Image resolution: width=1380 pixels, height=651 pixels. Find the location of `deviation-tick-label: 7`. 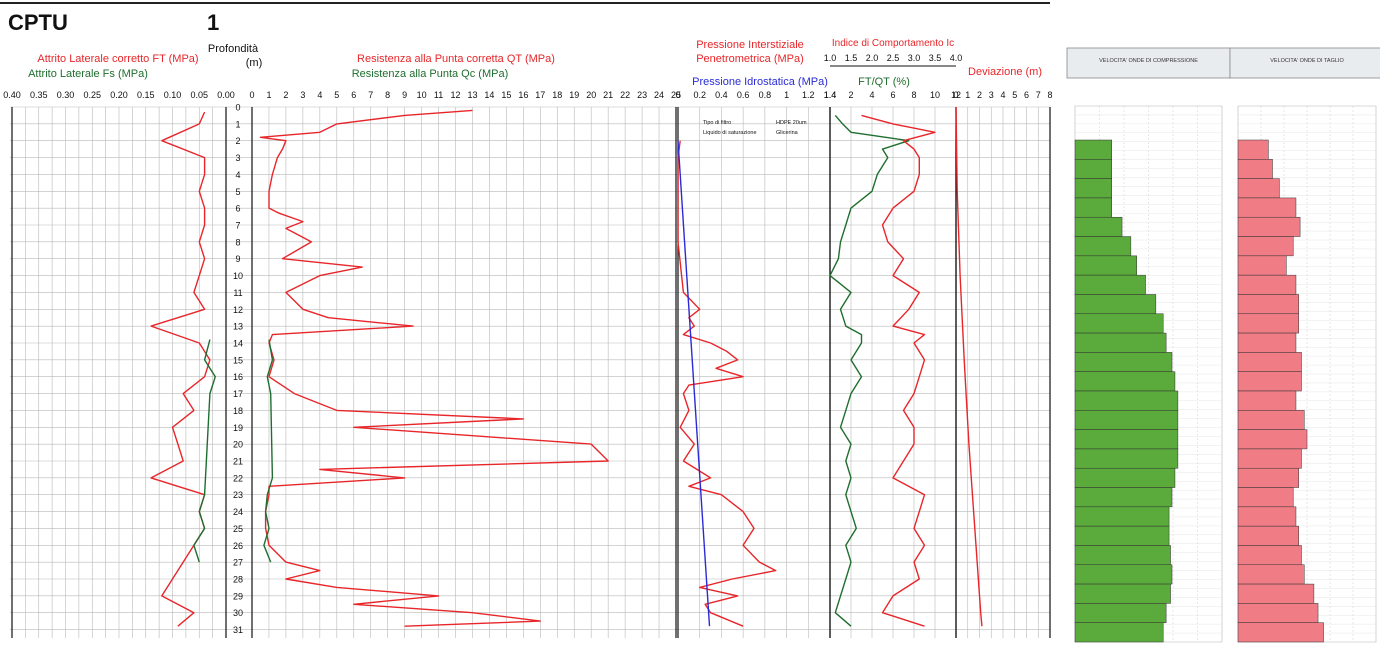

deviation-tick-label: 7 is located at coordinates (1038, 95).